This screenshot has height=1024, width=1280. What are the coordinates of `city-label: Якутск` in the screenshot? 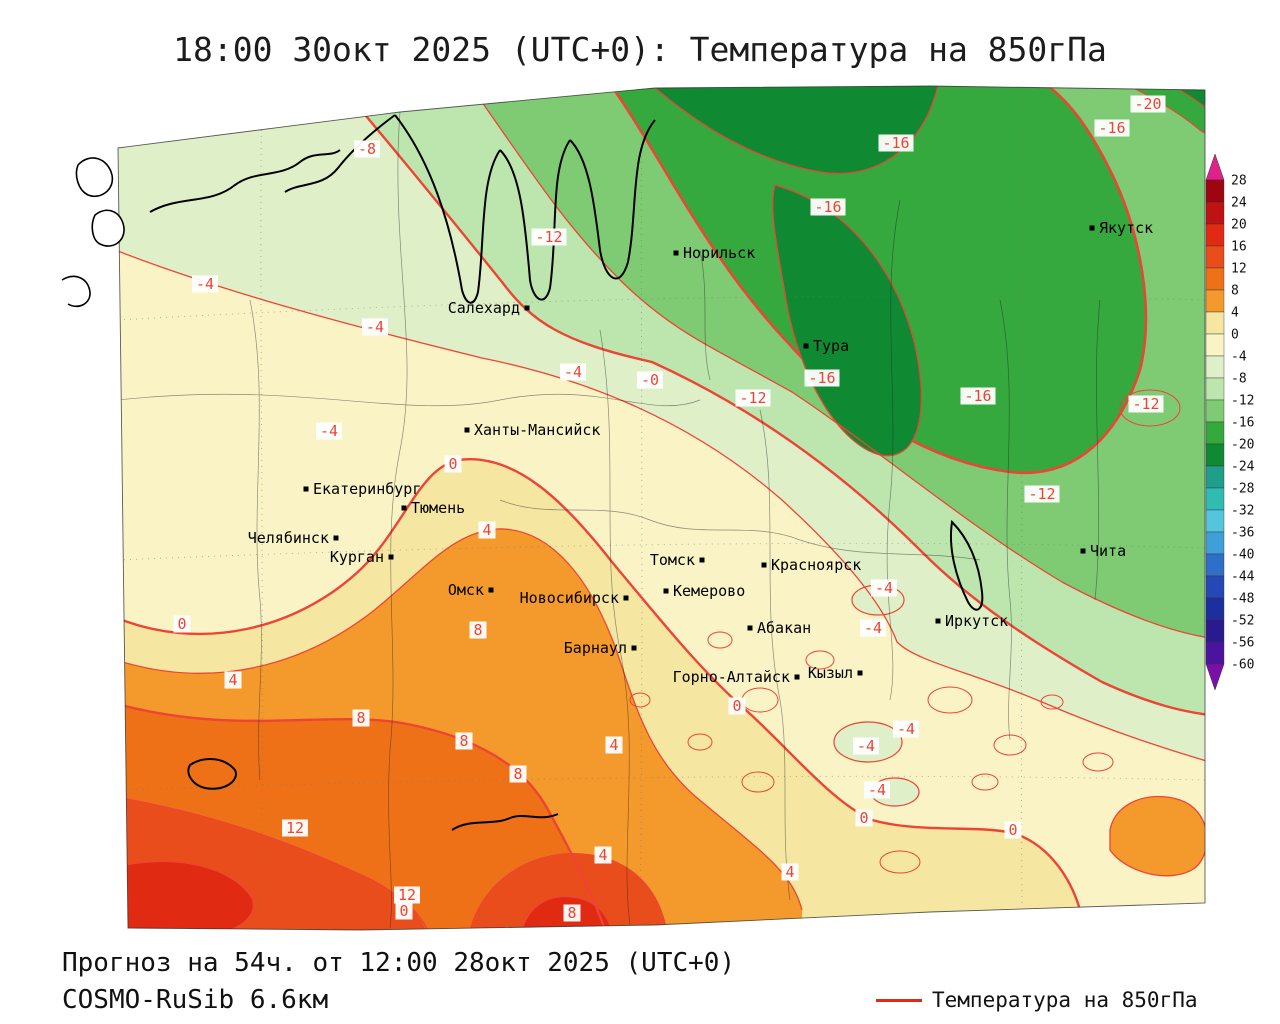 It's located at (1126, 228).